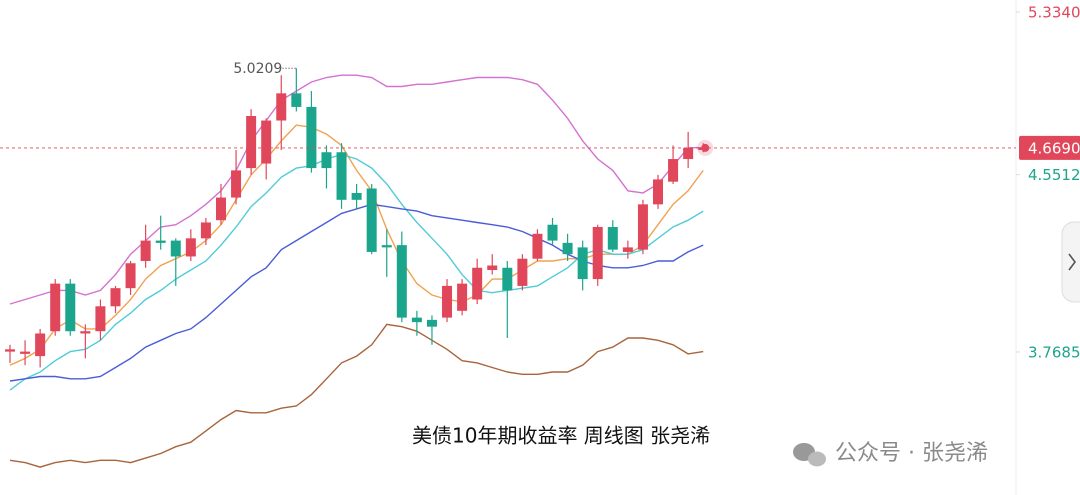 This screenshot has width=1080, height=495. What do you see at coordinates (1054, 13) in the screenshot?
I see `y-tick-label: 5.3340` at bounding box center [1054, 13].